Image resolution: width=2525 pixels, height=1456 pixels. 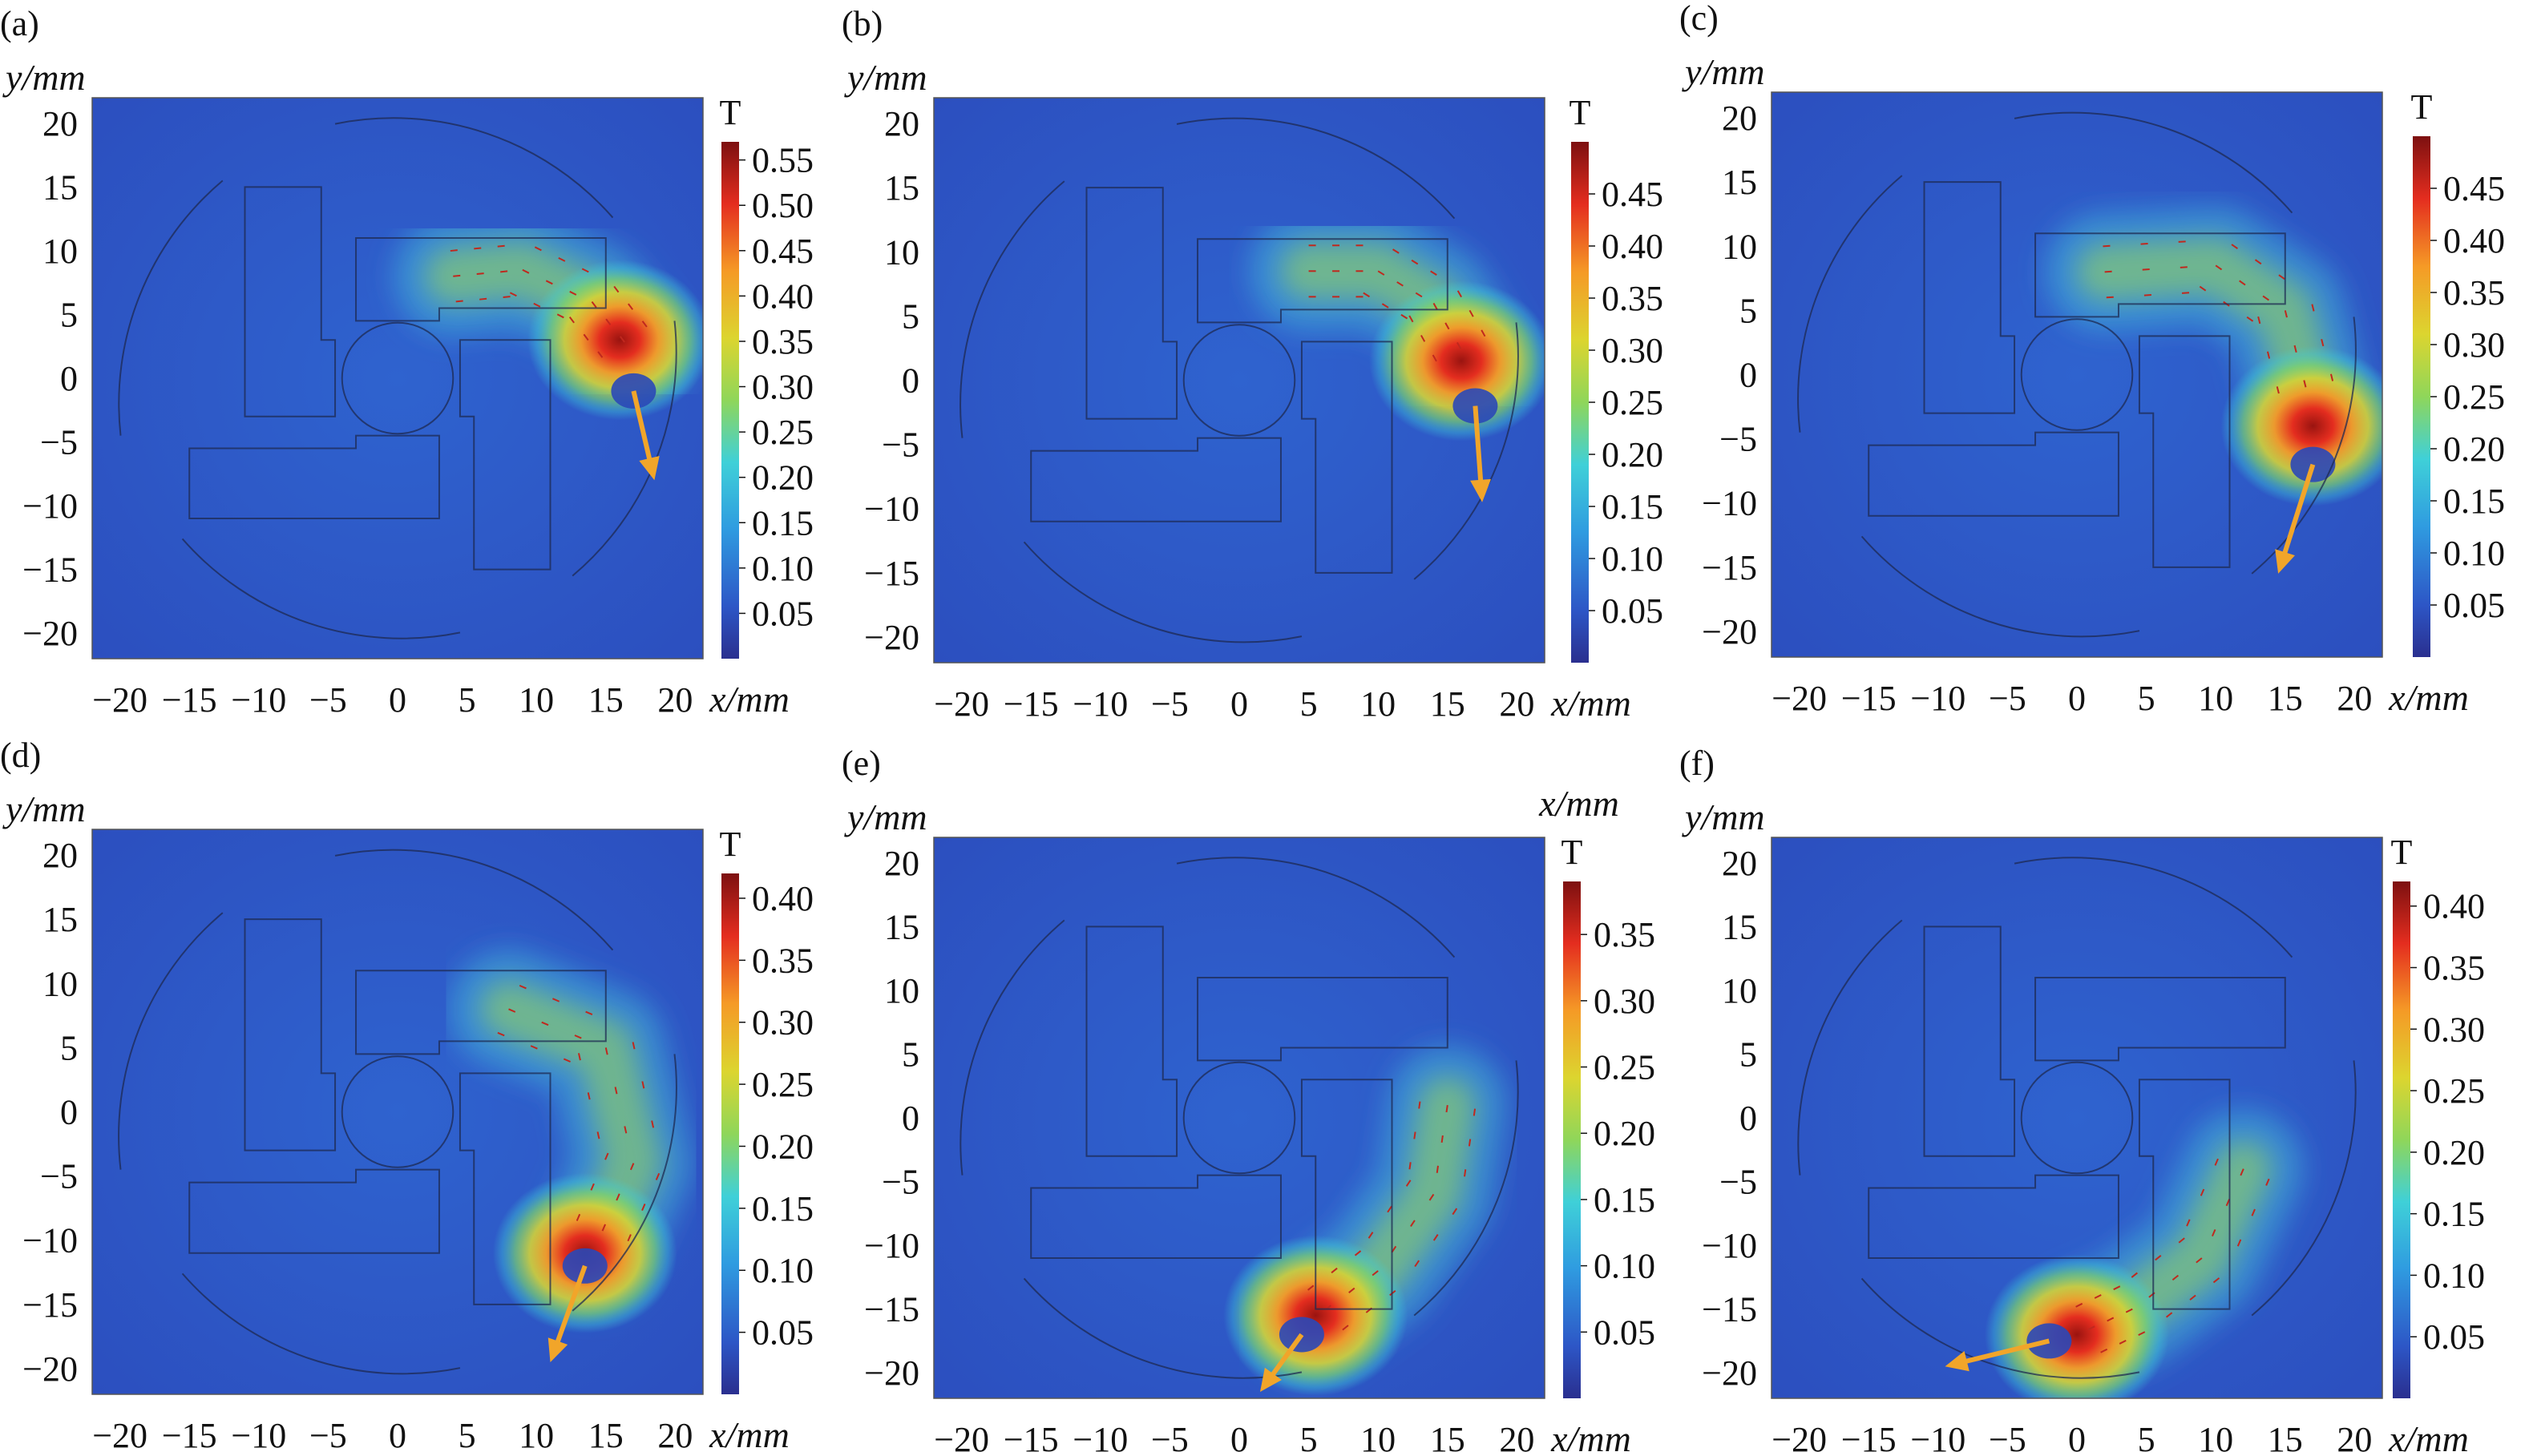 I want to click on x-tick-label: 20, so click(x=675, y=700).